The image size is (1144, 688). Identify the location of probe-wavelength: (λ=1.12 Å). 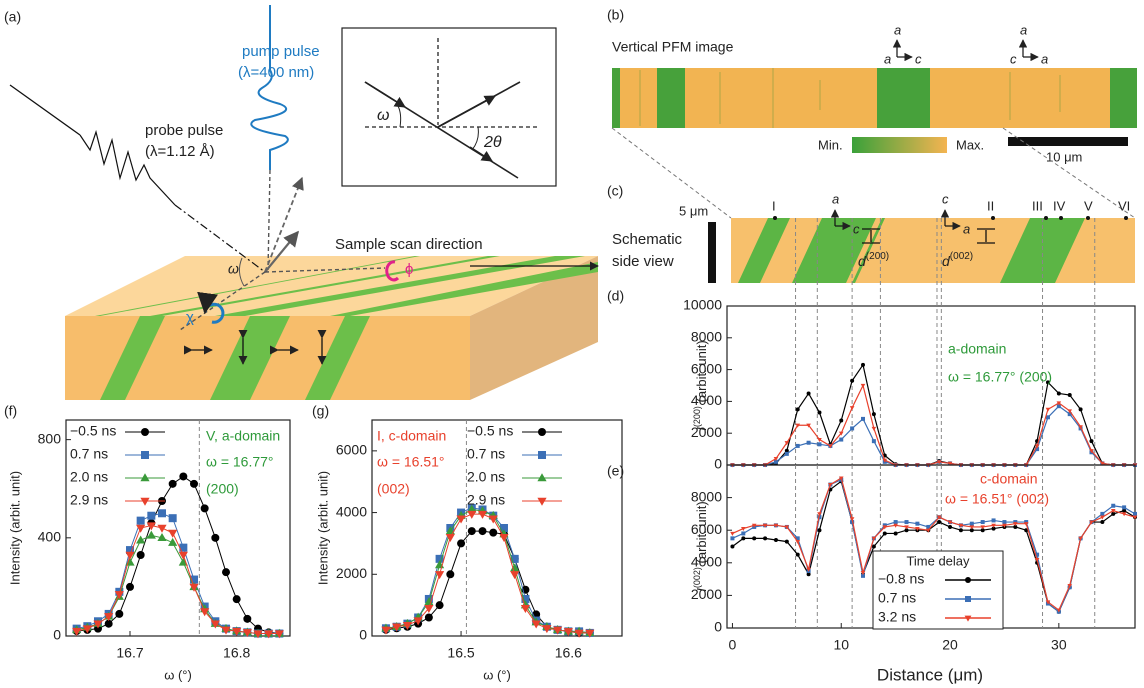
(180, 151).